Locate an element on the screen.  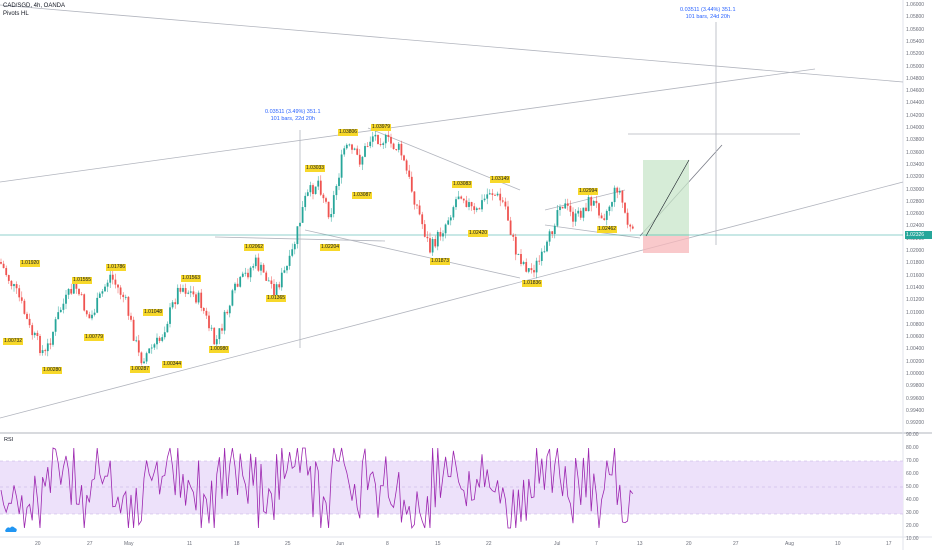
long-position-stop-zone is located at coordinates (666, 244).